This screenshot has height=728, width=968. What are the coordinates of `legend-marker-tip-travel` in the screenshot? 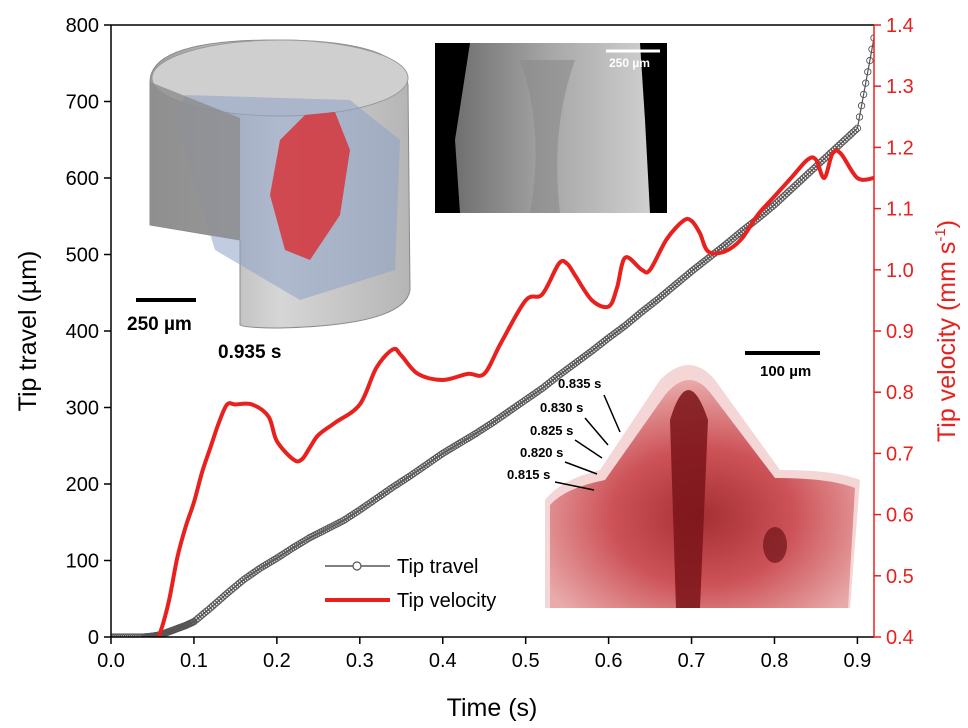 It's located at (357, 566).